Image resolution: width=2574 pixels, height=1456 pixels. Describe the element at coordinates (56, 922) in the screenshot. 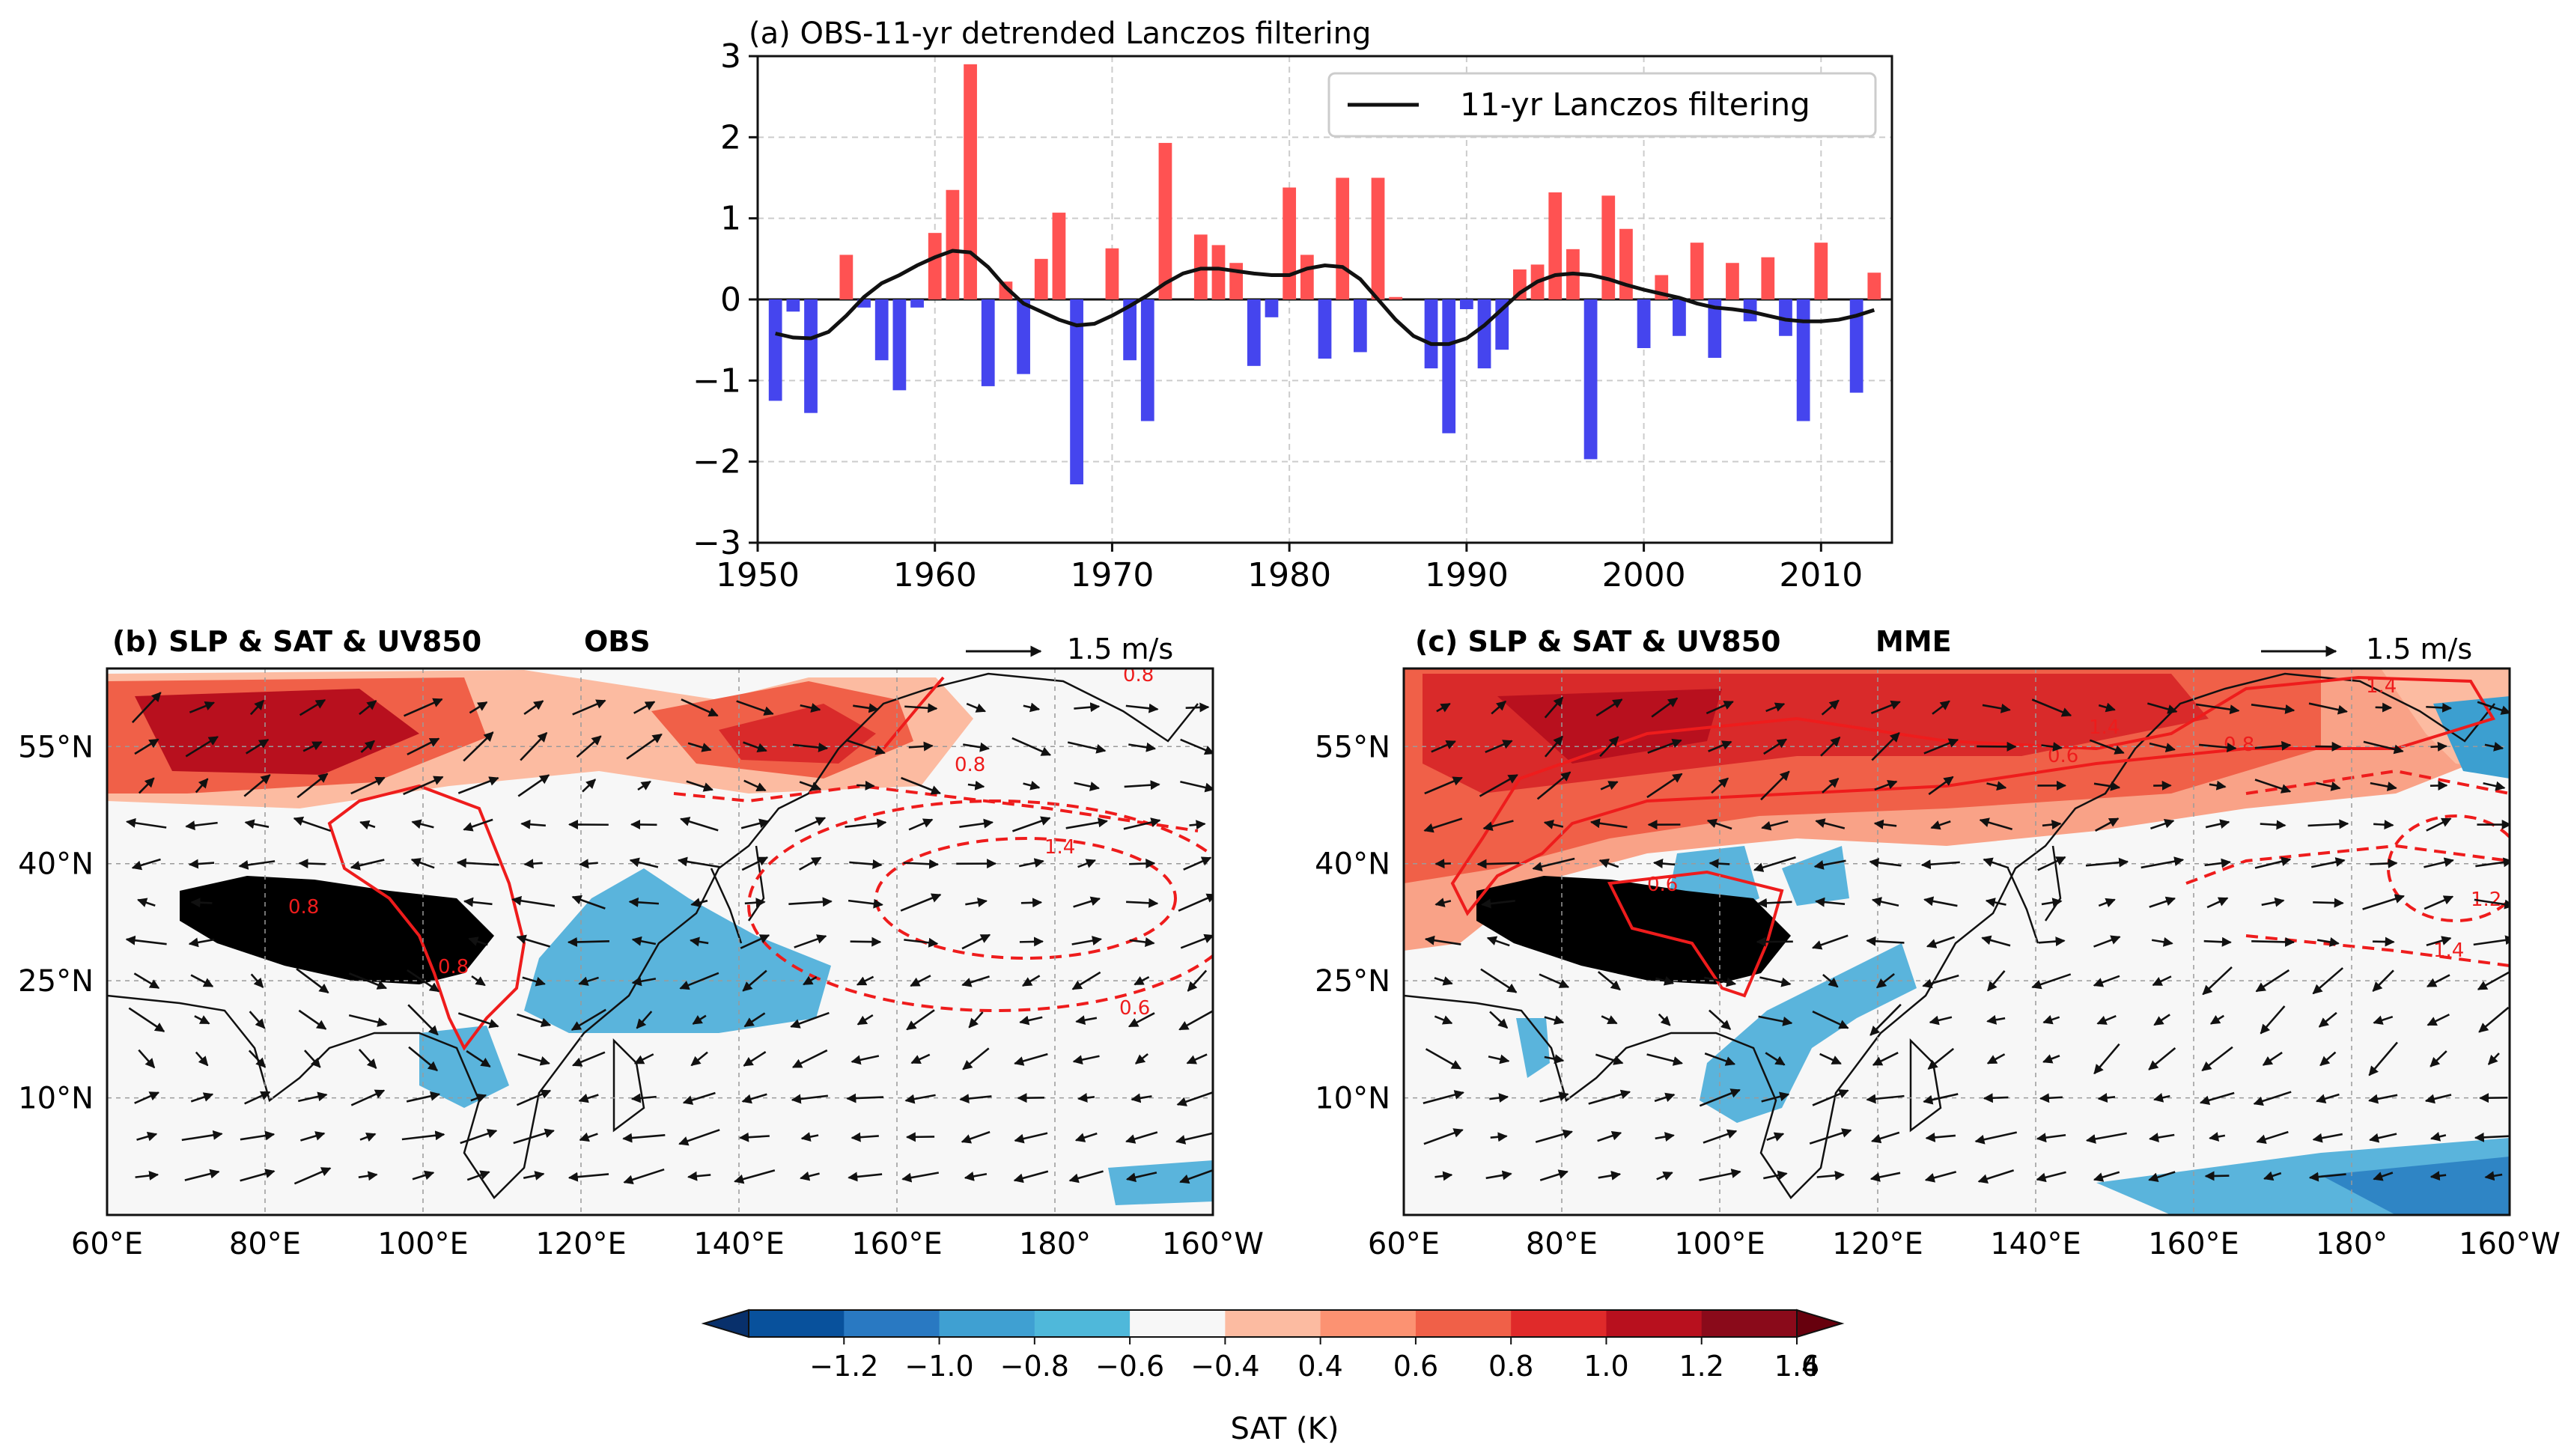

I see `map-b-y-tick-labels: 55°N 40°N 25°N 10°N` at that location.